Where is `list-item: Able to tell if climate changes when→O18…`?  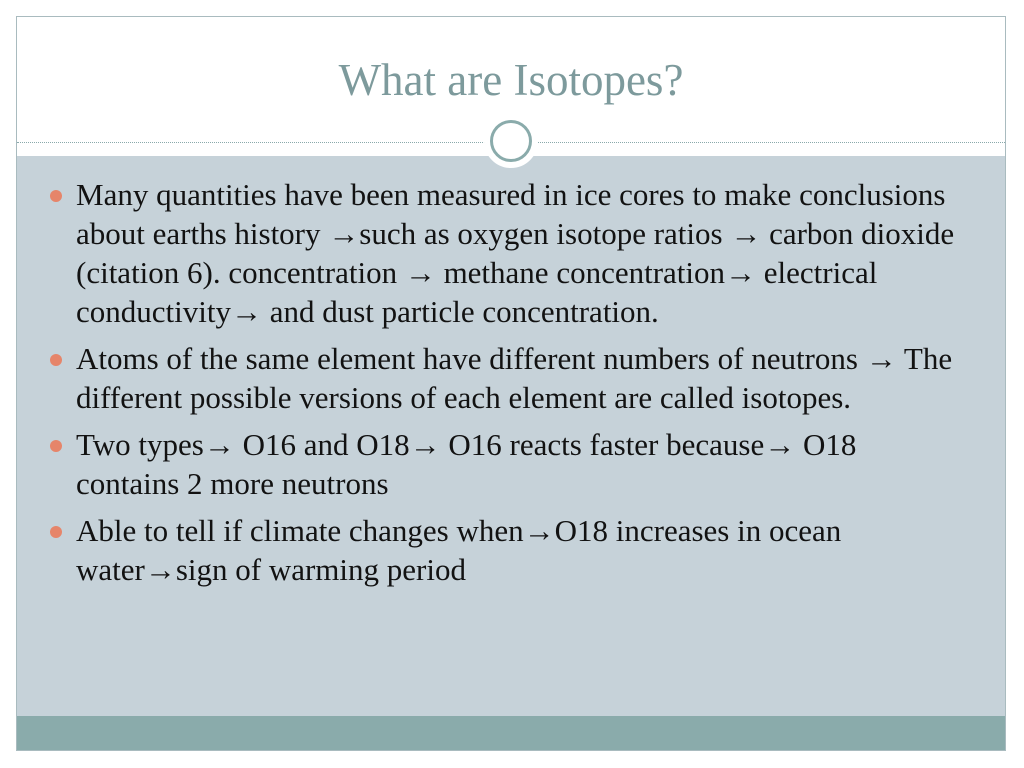 list-item: Able to tell if climate changes when→O18… is located at coordinates (507, 550).